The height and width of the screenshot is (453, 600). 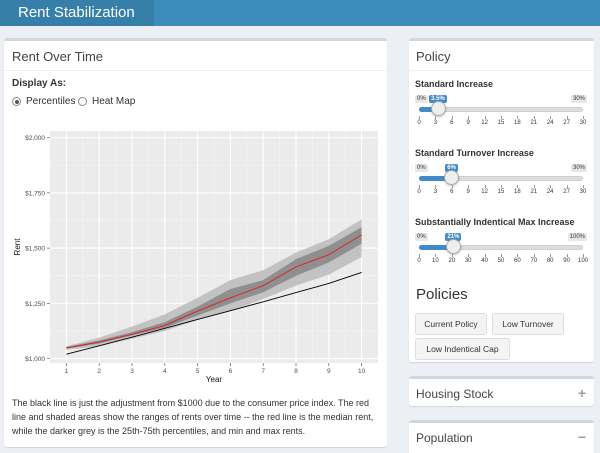 What do you see at coordinates (581, 437) in the screenshot?
I see `collapse-minus-icon: −` at bounding box center [581, 437].